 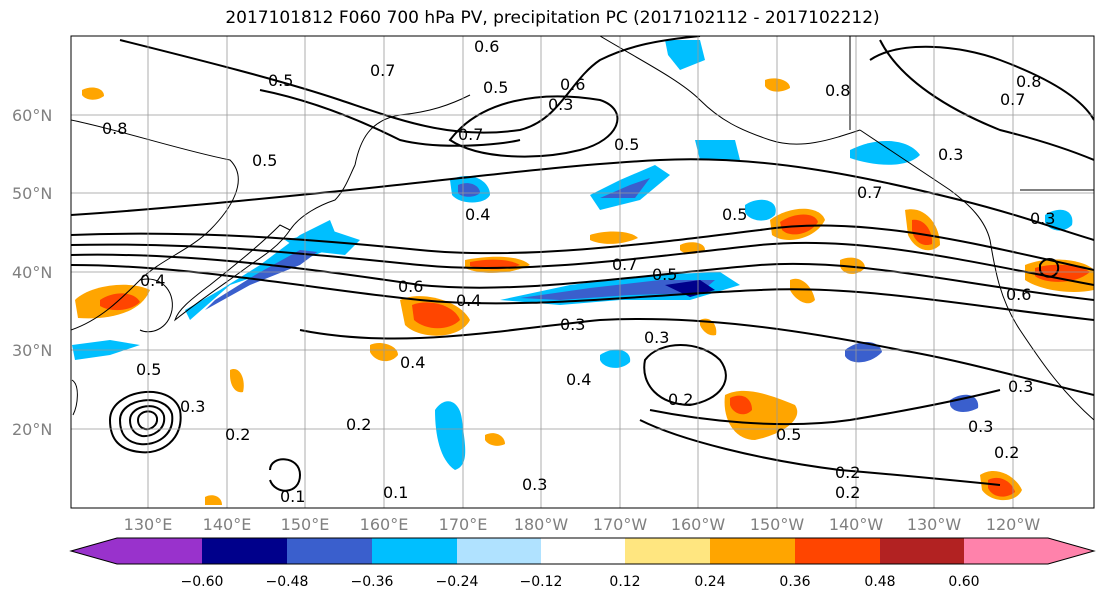 What do you see at coordinates (879, 582) in the screenshot?
I see `colorbar-tick-label: 0.48` at bounding box center [879, 582].